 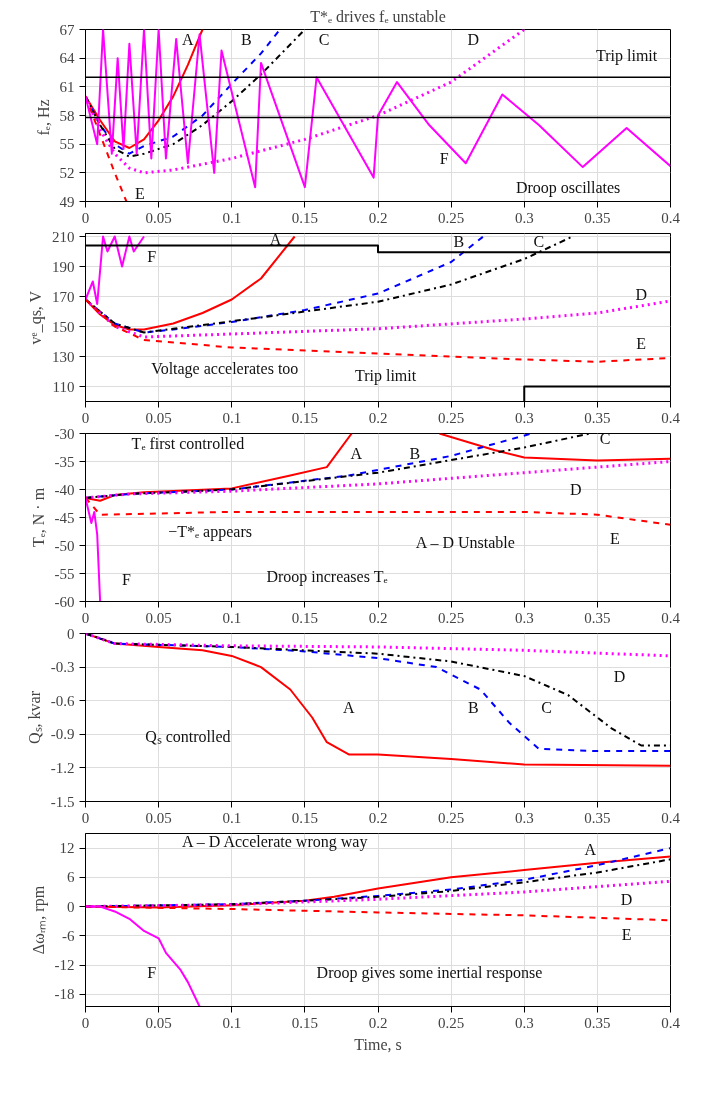 What do you see at coordinates (67, 144) in the screenshot?
I see `y-tick-label: 55` at bounding box center [67, 144].